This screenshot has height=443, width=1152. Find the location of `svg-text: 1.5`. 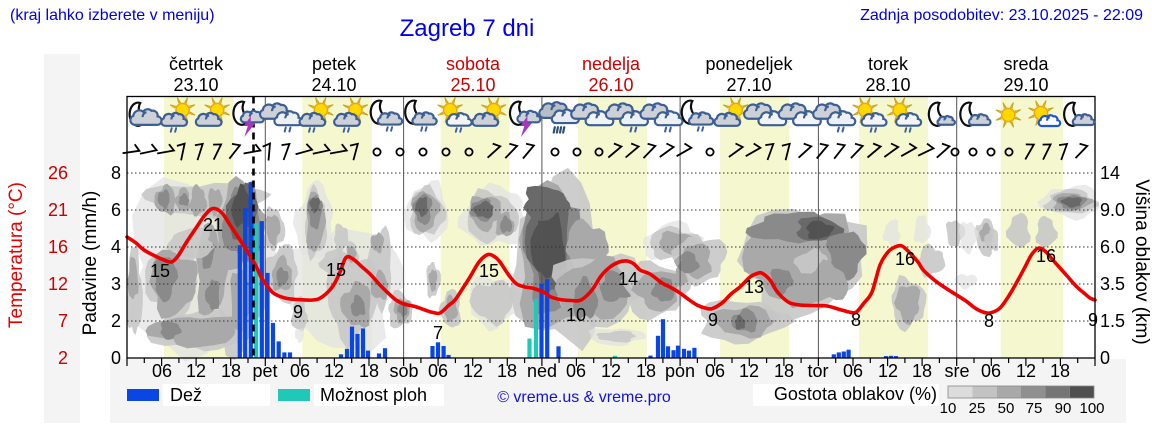

svg-text: 1.5 is located at coordinates (1112, 321).